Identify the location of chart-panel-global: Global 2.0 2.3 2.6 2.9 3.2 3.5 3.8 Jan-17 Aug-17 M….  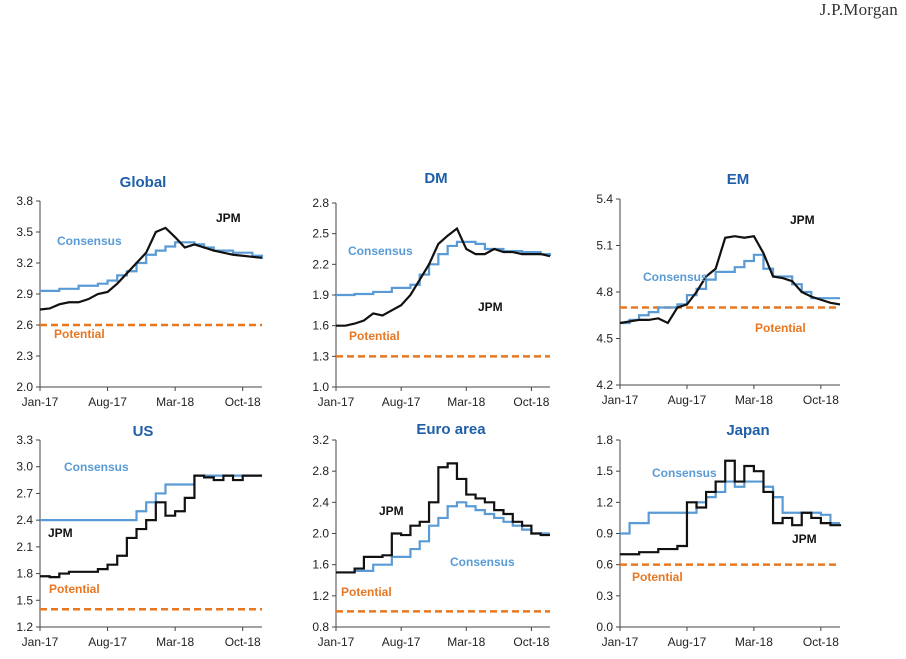
(150, 290).